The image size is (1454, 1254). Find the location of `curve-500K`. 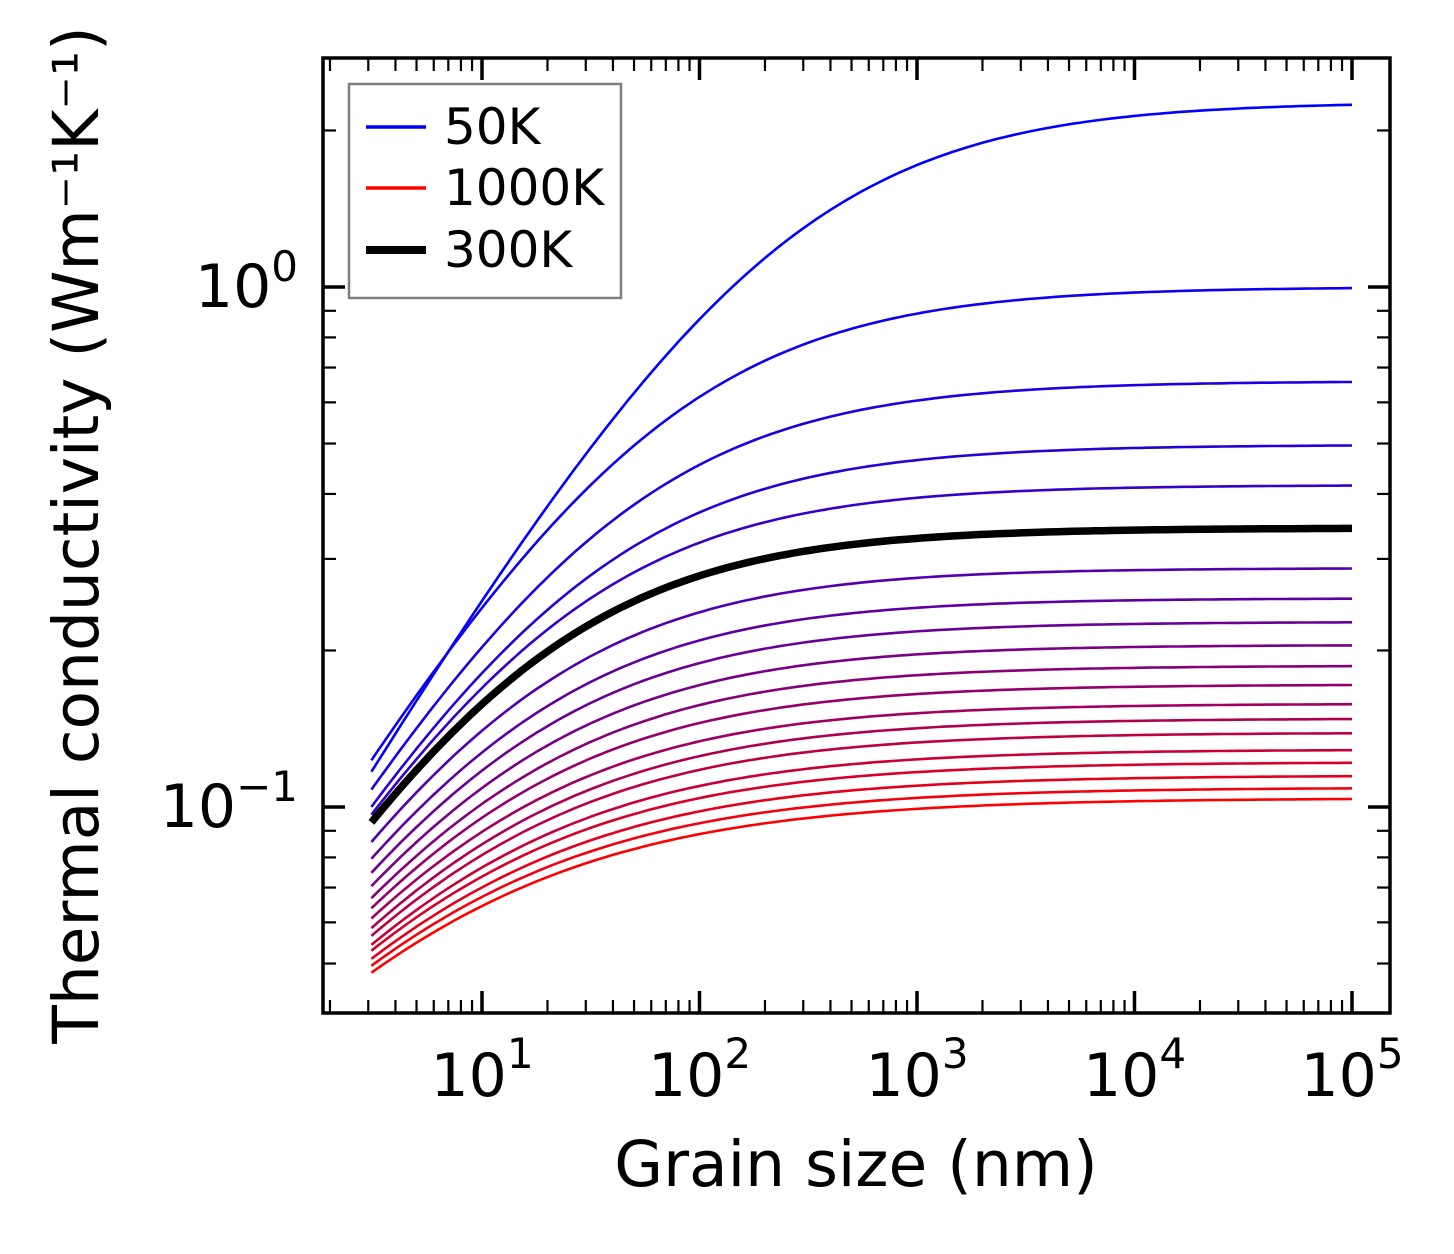

curve-500K is located at coordinates (861, 766).